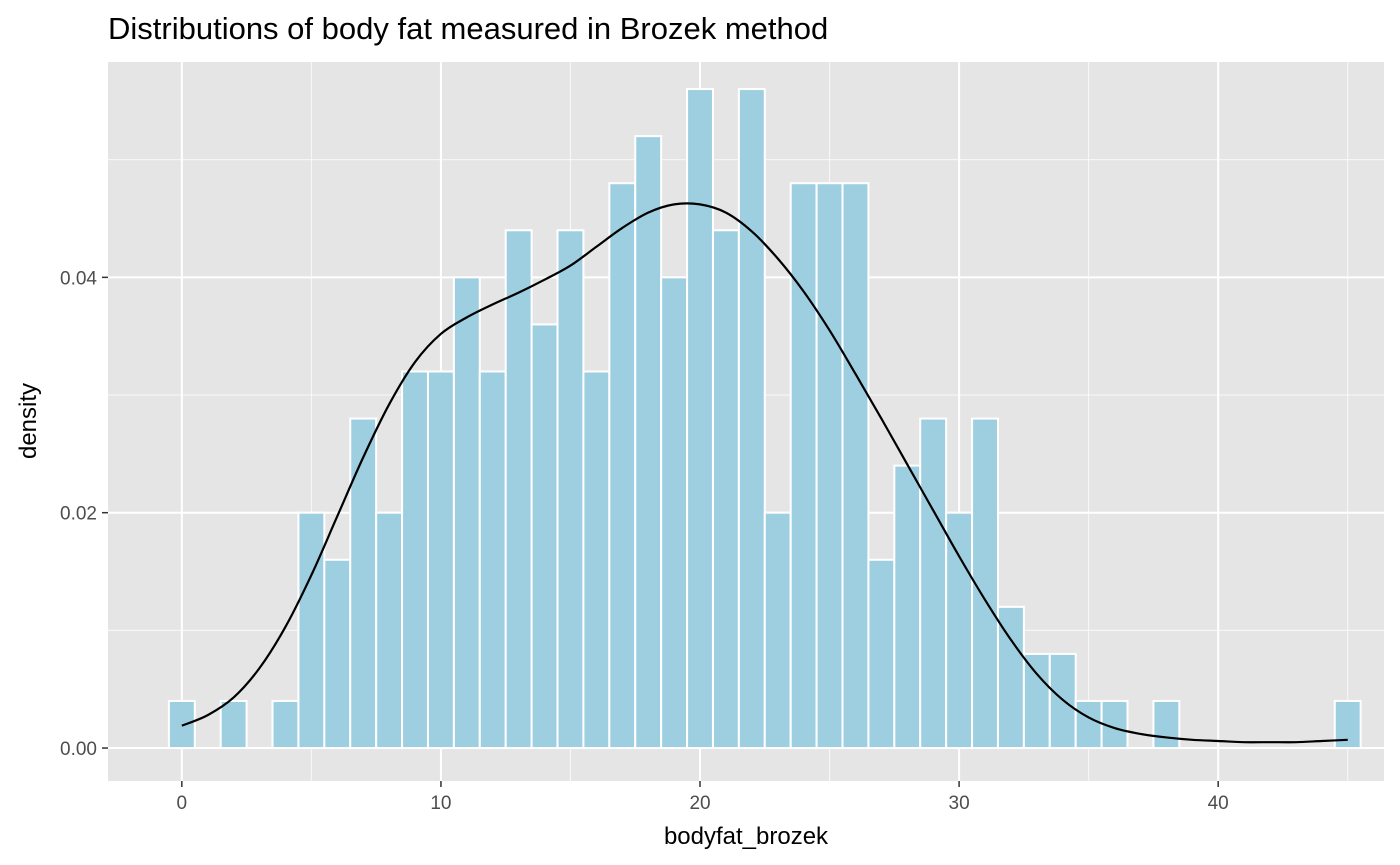 Image resolution: width=1400 pixels, height=865 pixels. I want to click on x-tick-label: 20, so click(699, 803).